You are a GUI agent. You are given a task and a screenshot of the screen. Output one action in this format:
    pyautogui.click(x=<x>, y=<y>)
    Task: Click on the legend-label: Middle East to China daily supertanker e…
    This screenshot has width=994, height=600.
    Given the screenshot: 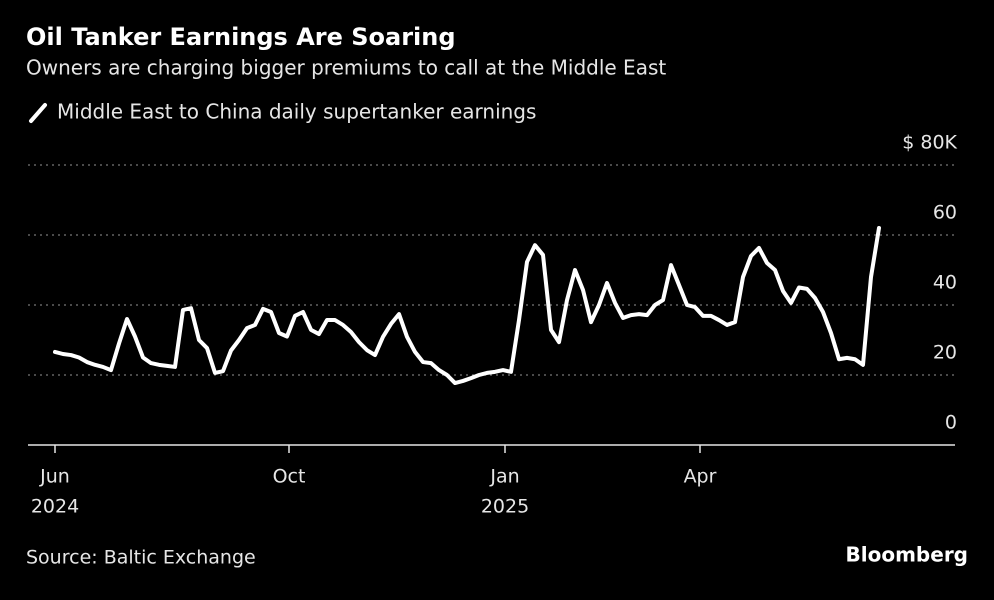 What is the action you would take?
    pyautogui.click(x=296, y=112)
    